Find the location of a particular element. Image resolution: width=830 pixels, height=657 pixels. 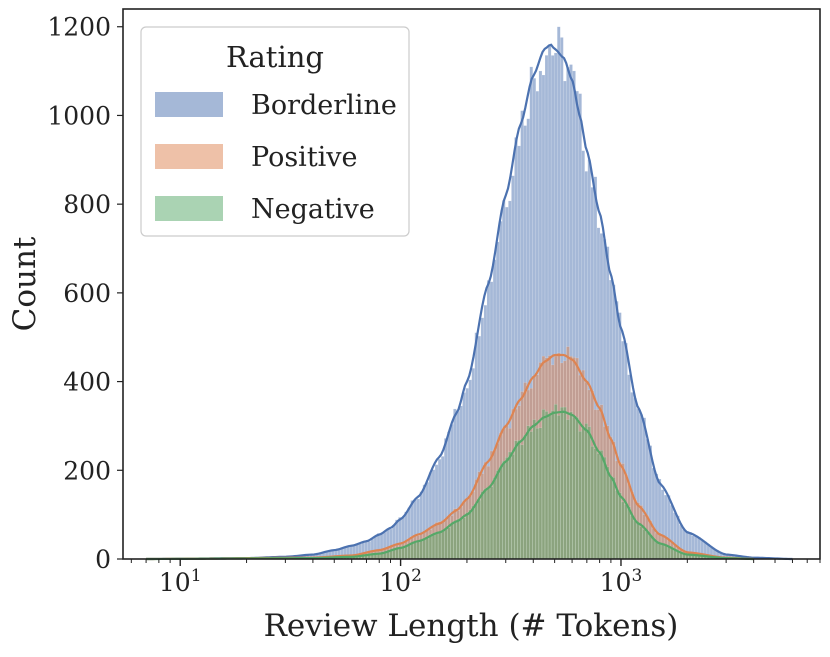

y-axis-ticks: 0 200 400 600 800 1000 1200 is located at coordinates (85, 293).